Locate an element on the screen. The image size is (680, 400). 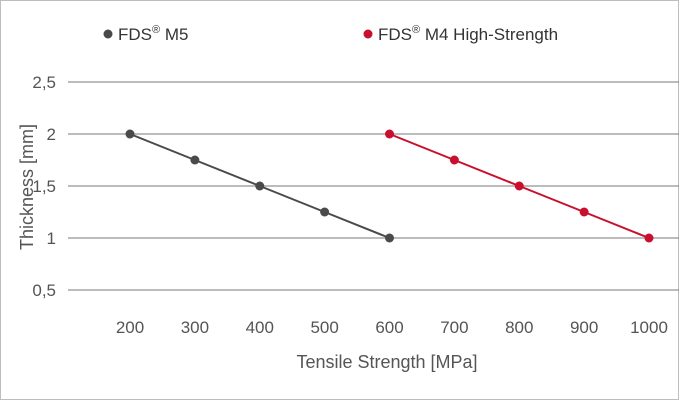
y-tick-label: 0,5 is located at coordinates (44, 290).